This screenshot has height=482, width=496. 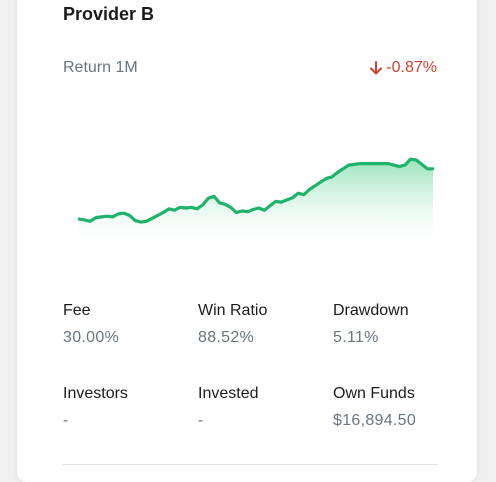 I want to click on stat-drawdown: Drawdown 5.11%, so click(x=371, y=324).